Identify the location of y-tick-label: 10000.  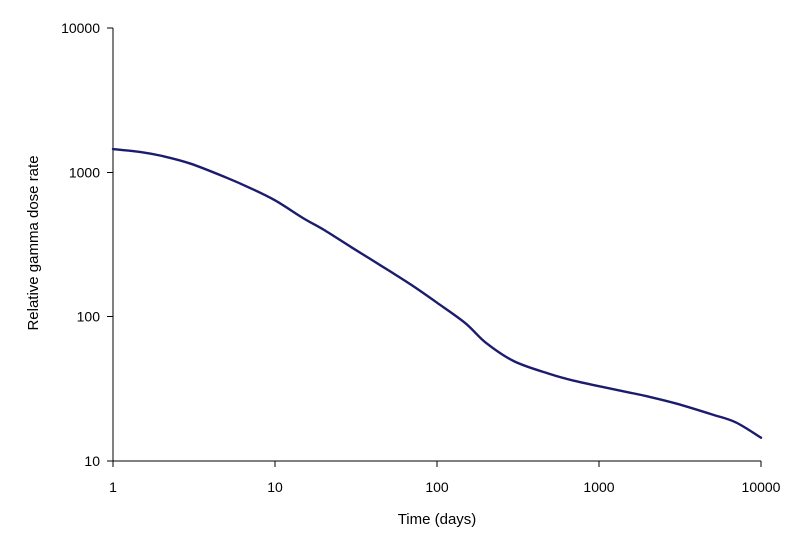
(80, 28).